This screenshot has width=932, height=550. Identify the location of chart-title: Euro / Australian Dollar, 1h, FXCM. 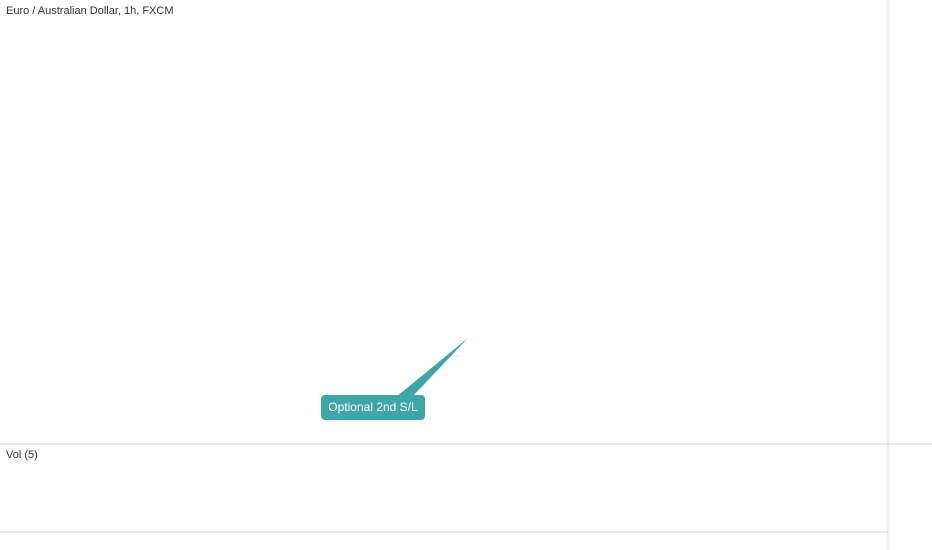
(90, 11).